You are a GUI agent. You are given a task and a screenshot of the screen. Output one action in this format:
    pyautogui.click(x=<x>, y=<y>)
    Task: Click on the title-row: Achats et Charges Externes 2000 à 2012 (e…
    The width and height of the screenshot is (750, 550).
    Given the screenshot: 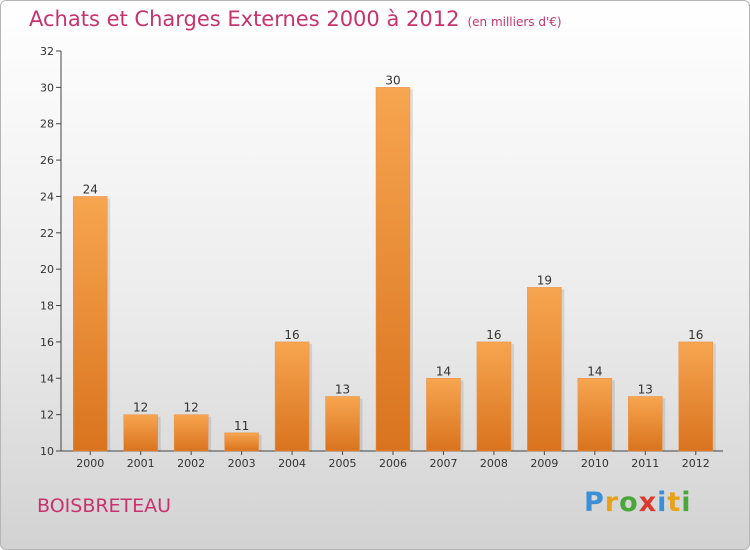 What is the action you would take?
    pyautogui.click(x=295, y=19)
    